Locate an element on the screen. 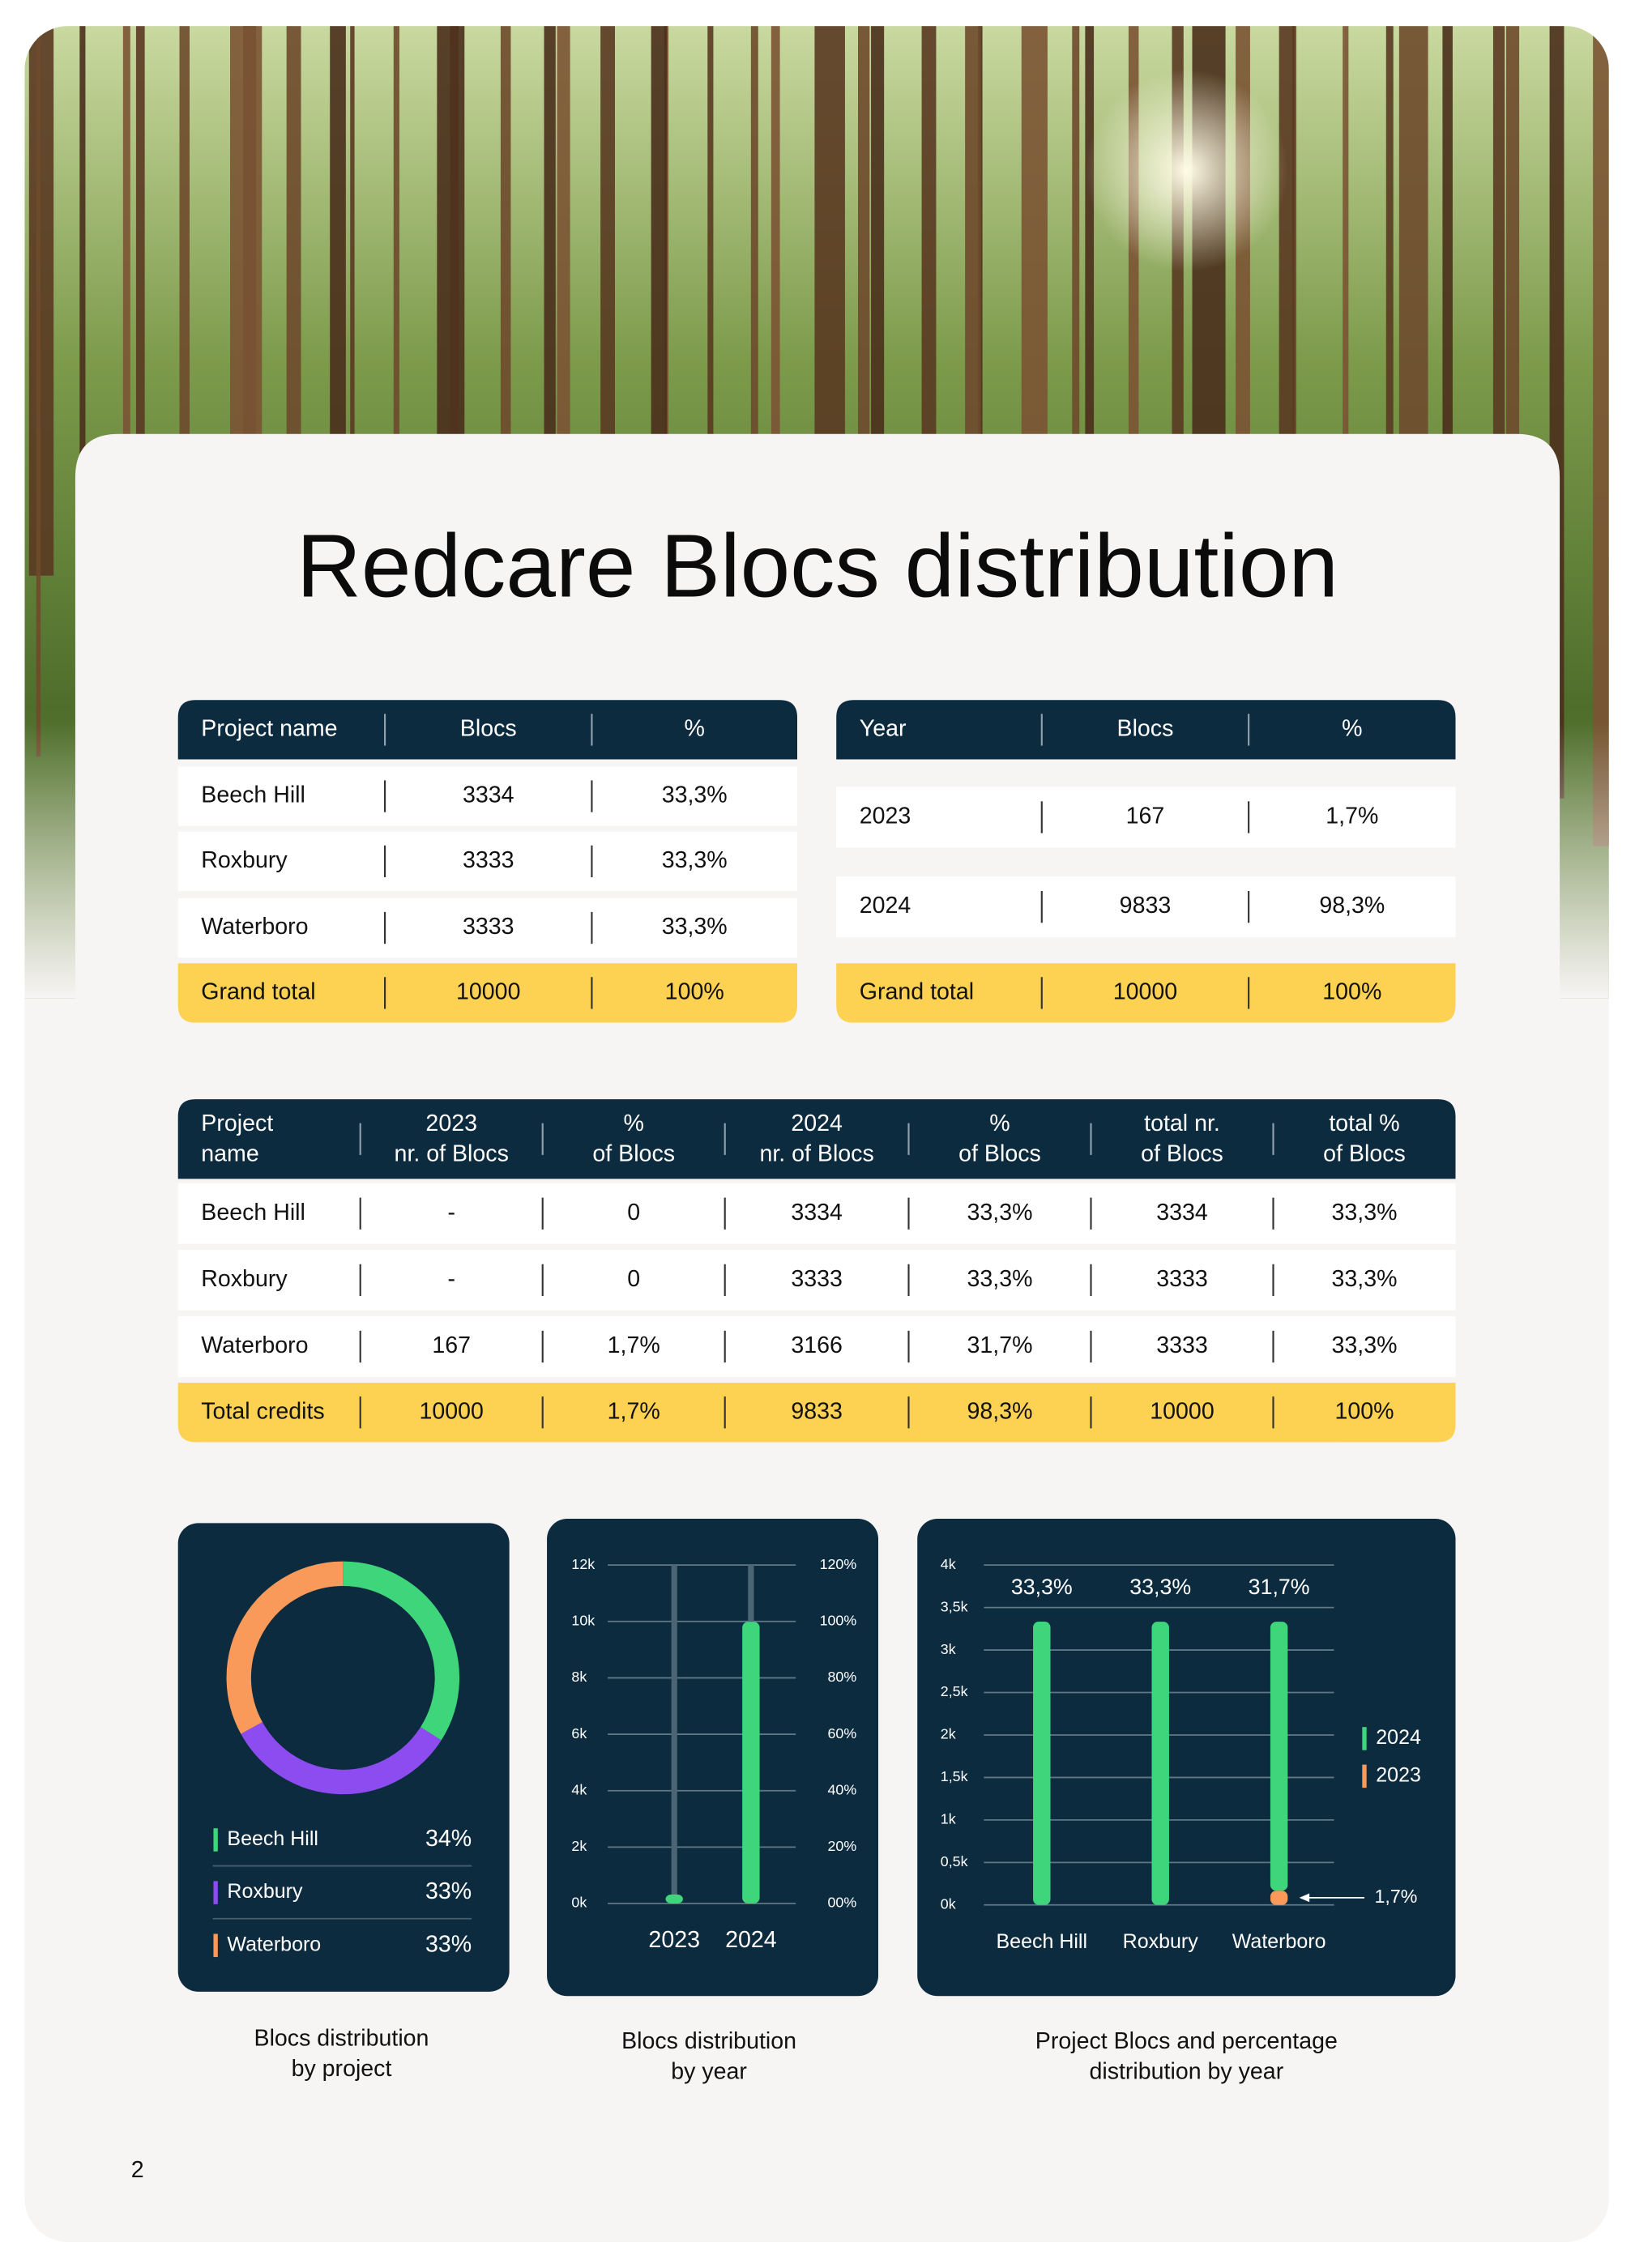  header-cell: total % is located at coordinates (1364, 1123).